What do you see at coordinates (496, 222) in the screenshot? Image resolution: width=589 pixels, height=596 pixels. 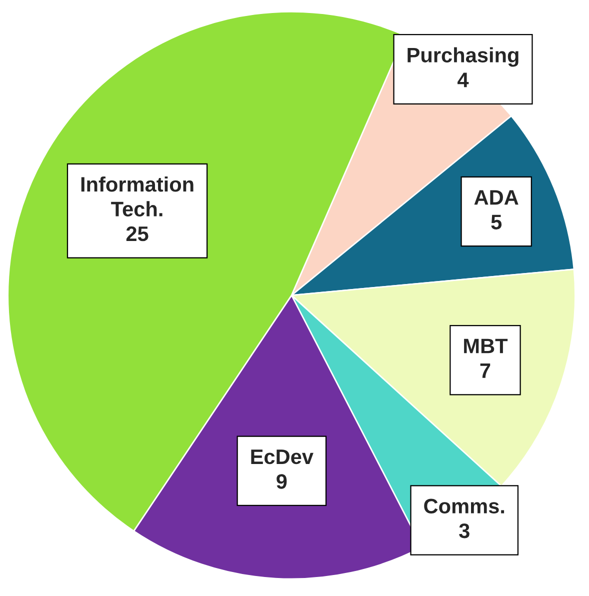 I see `data-label: 5` at bounding box center [496, 222].